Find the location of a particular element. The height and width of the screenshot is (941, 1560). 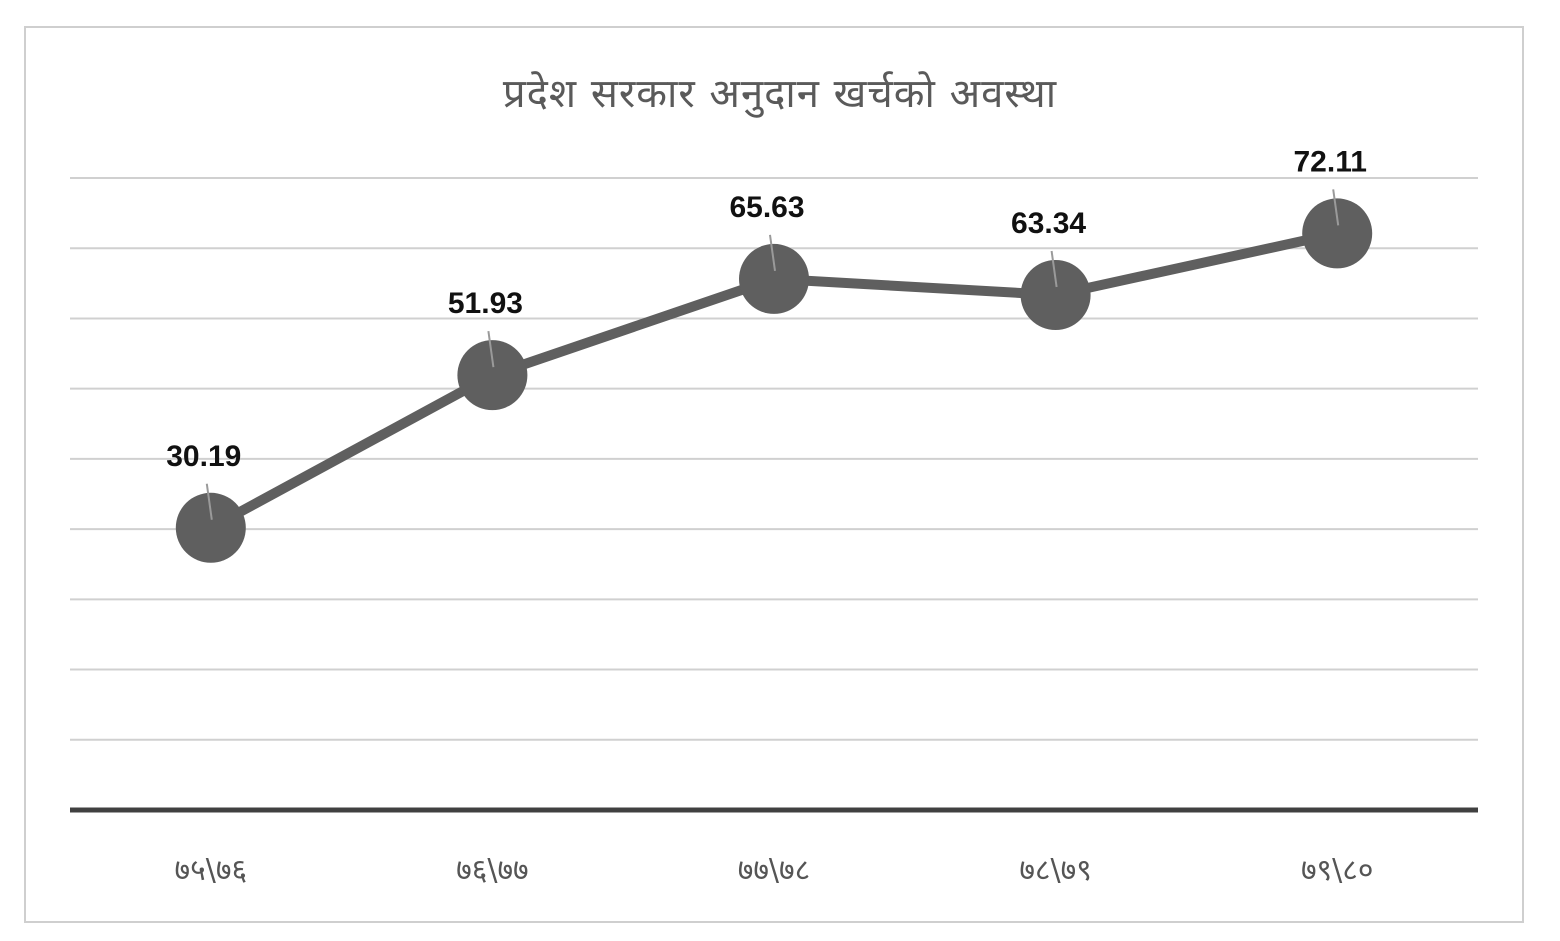

x-tick-label: ७७\७८ is located at coordinates (774, 870).